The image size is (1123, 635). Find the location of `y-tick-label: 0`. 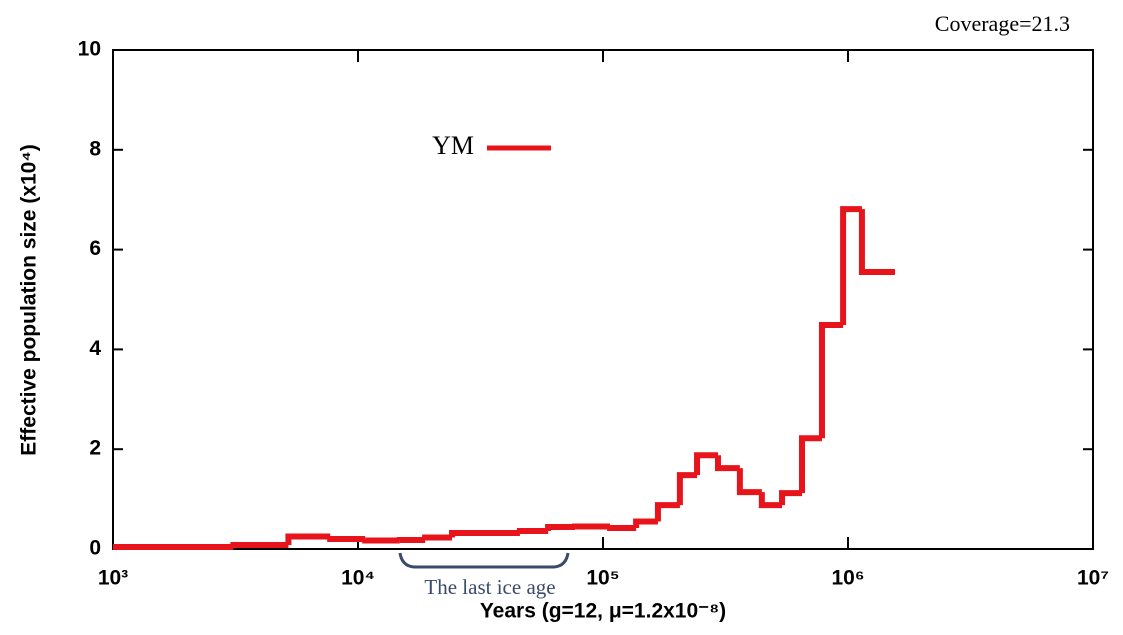

y-tick-label: 0 is located at coordinates (95, 548).